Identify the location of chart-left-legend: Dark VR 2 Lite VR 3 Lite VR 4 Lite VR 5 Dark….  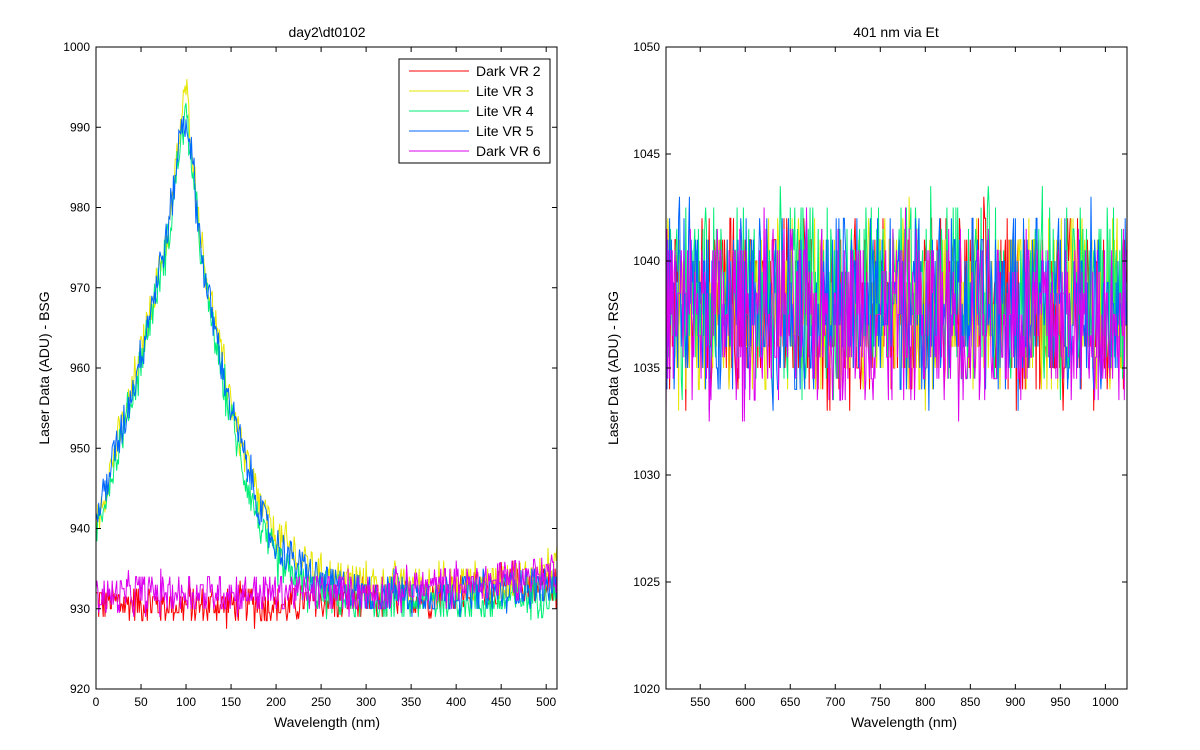
(474, 111).